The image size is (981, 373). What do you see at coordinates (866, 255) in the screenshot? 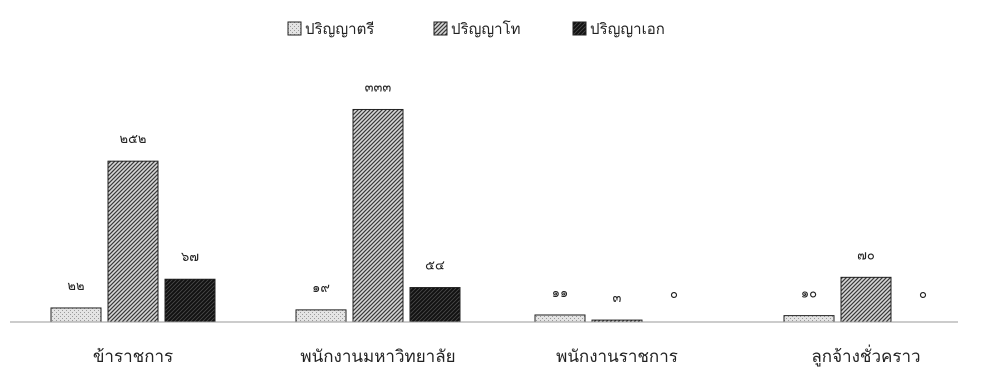
I see `value-label-4-2: ๗๐` at bounding box center [866, 255].